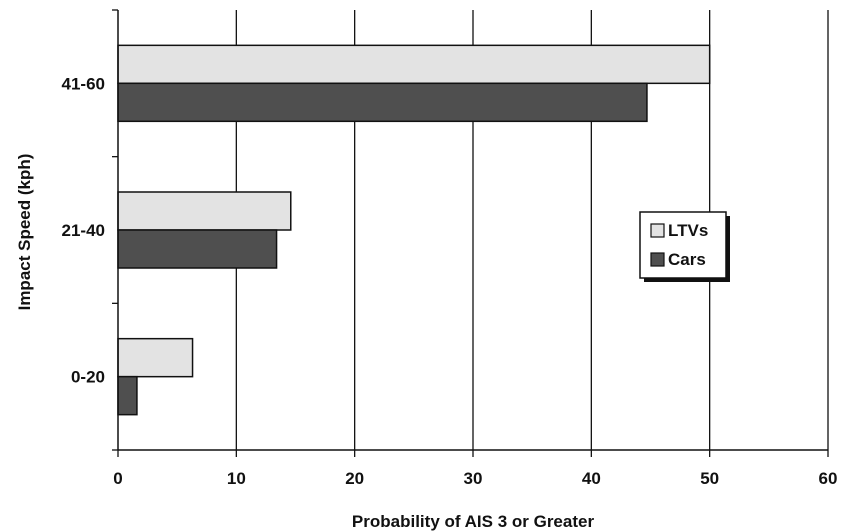  Describe the element at coordinates (657, 259) in the screenshot. I see `legend-swatch-cars` at that location.